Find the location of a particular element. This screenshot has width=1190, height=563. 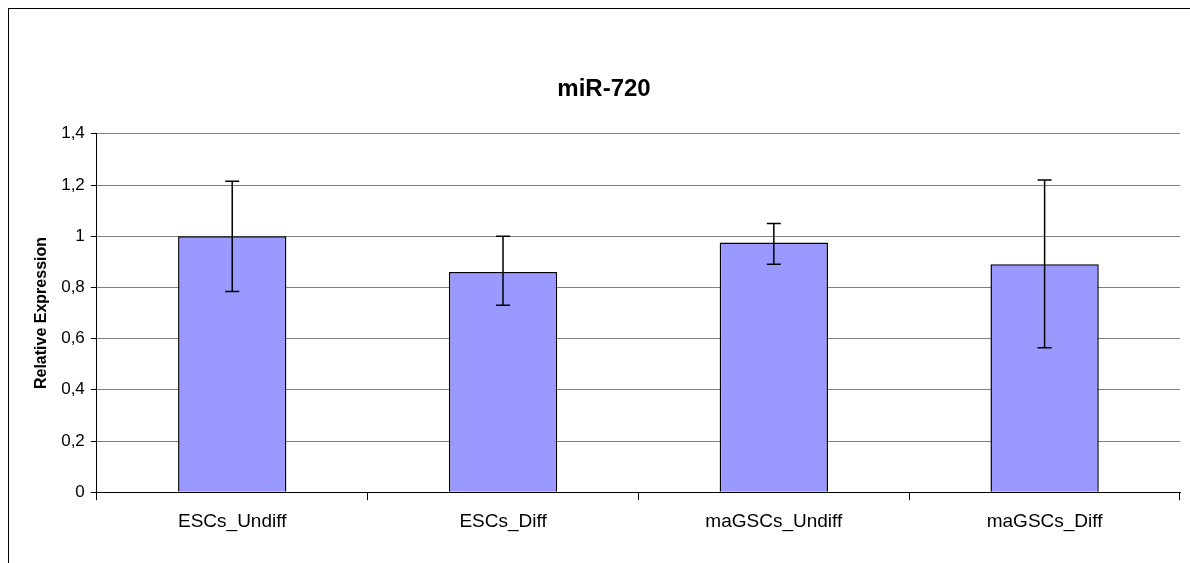

x-tick-label: maGSCs_Diff is located at coordinates (1045, 520).